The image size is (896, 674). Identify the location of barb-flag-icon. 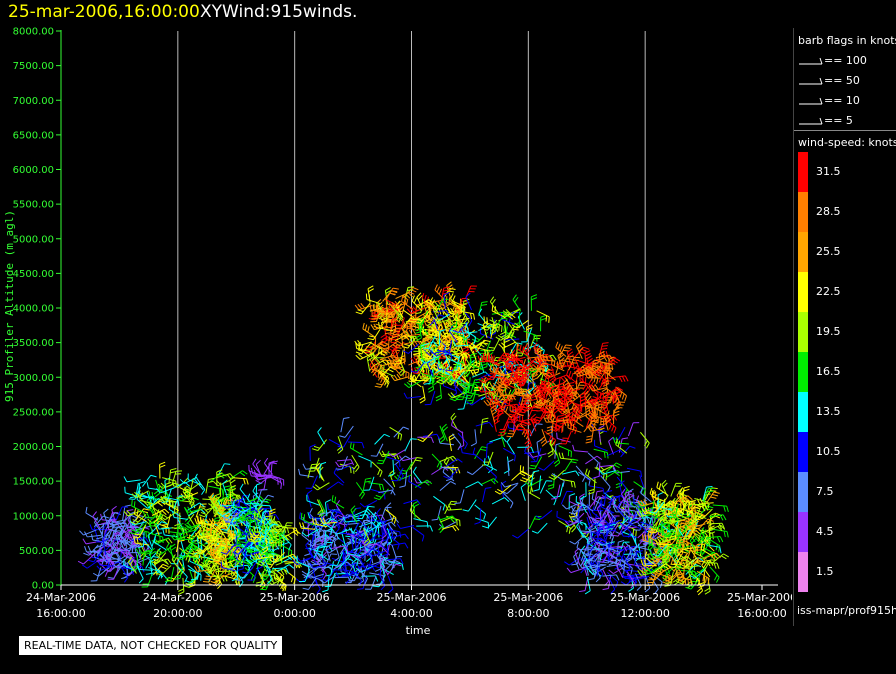
(811, 61).